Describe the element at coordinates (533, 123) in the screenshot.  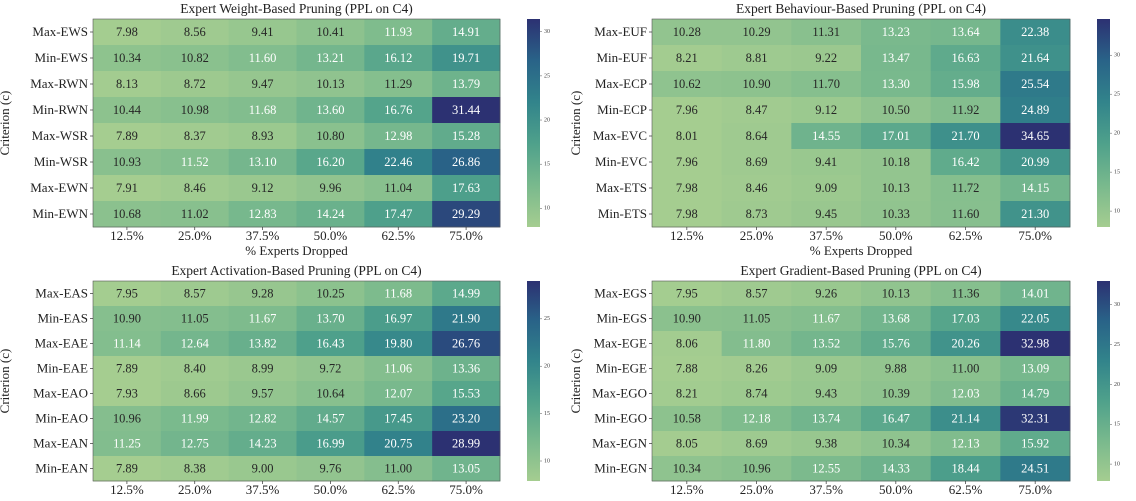
I see `colorbar` at that location.